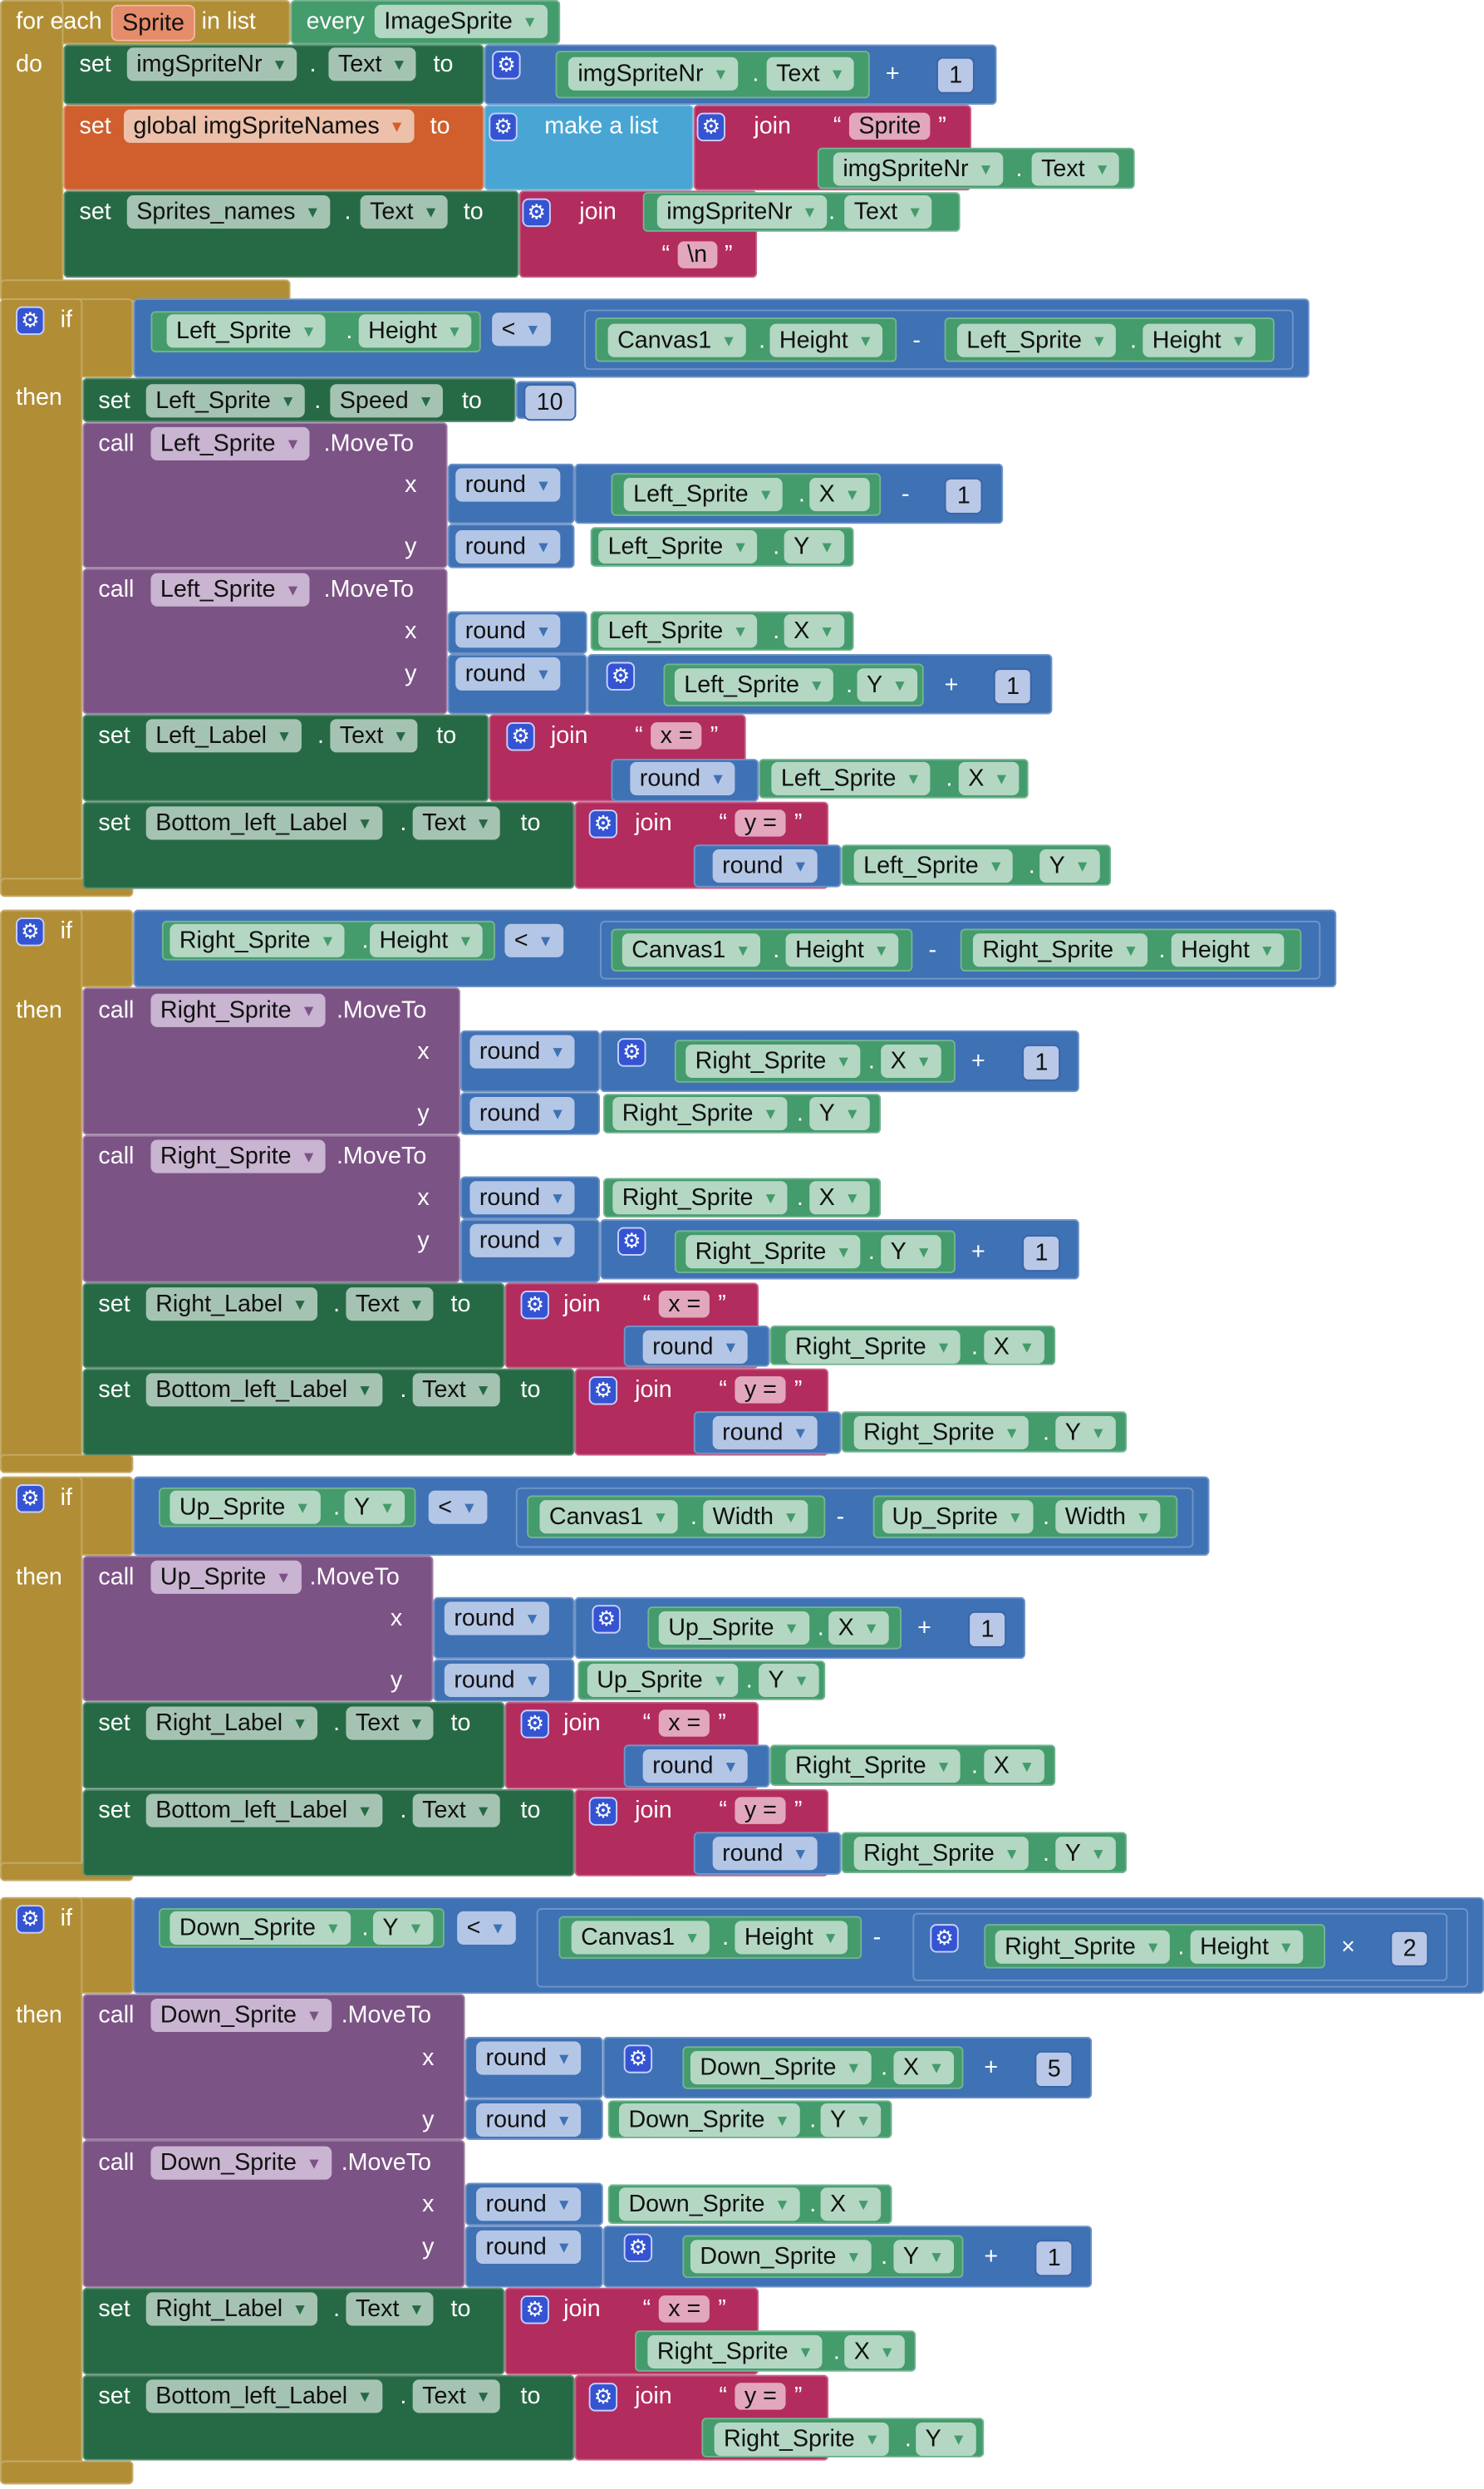 This screenshot has height=2489, width=1484. I want to click on dropdown-left-label: Left_Label ▼, so click(224, 735).